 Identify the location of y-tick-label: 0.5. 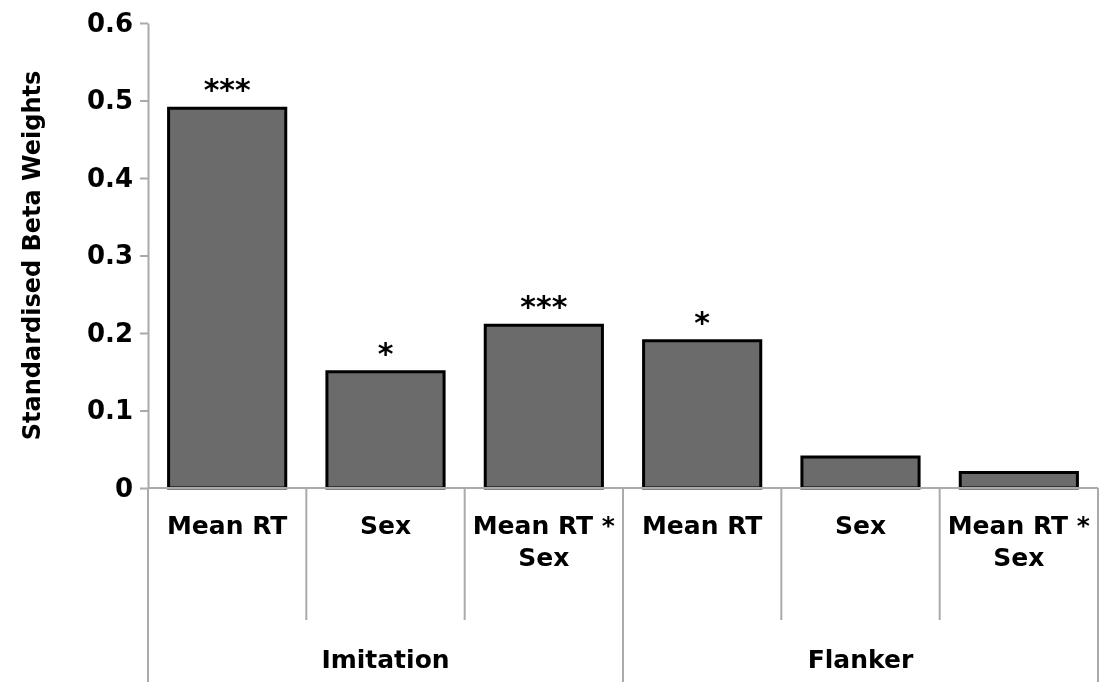
(109, 100).